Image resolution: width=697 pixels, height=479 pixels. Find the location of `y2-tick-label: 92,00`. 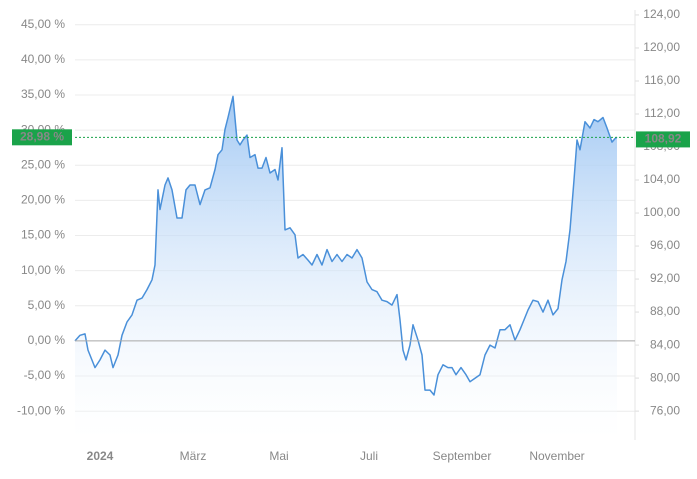

y2-tick-label: 92,00 is located at coordinates (665, 278).